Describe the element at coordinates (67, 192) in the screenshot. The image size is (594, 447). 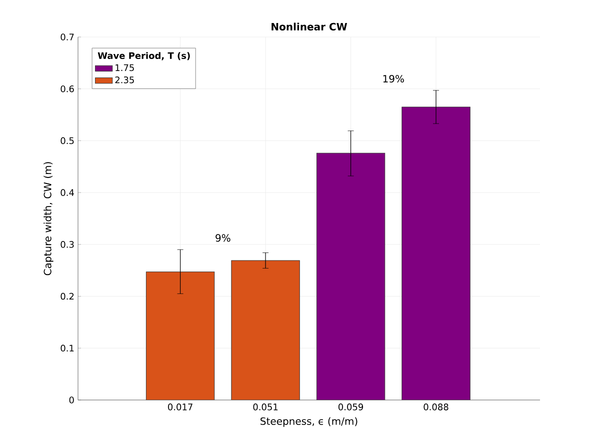
I see `y-tick-label: 0.4` at that location.